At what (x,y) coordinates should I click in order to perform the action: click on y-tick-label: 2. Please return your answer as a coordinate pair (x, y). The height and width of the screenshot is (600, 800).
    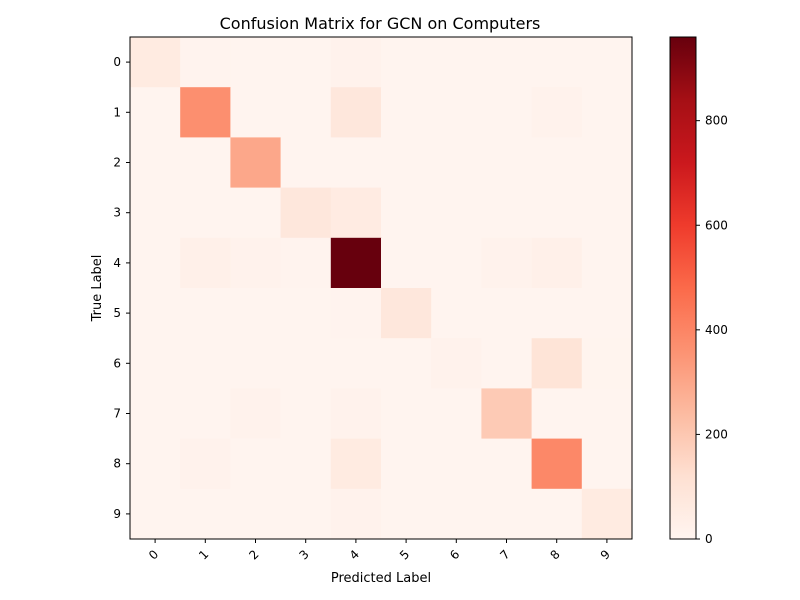
    Looking at the image, I should click on (117, 163).